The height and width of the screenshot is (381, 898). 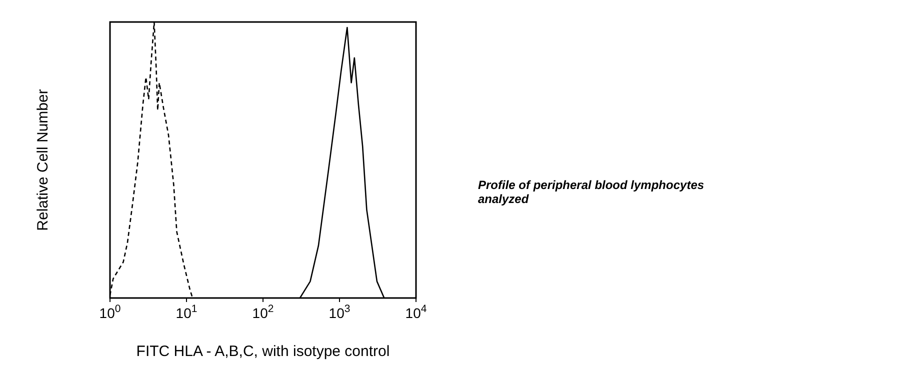 What do you see at coordinates (416, 312) in the screenshot?
I see `x-tick-label: 10$^{4}$` at bounding box center [416, 312].